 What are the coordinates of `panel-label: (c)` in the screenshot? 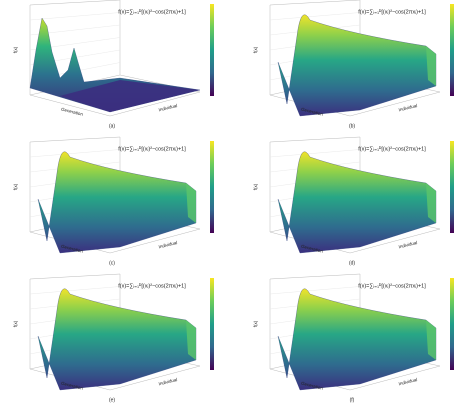 It's located at (112, 263).